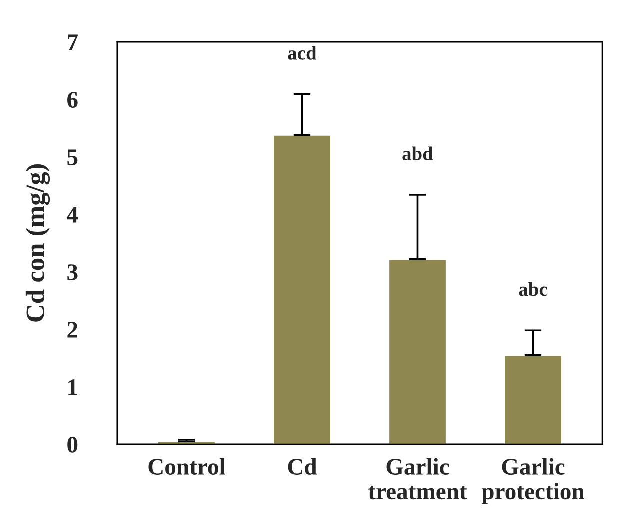  I want to click on y-tick-label: 3, so click(73, 272).